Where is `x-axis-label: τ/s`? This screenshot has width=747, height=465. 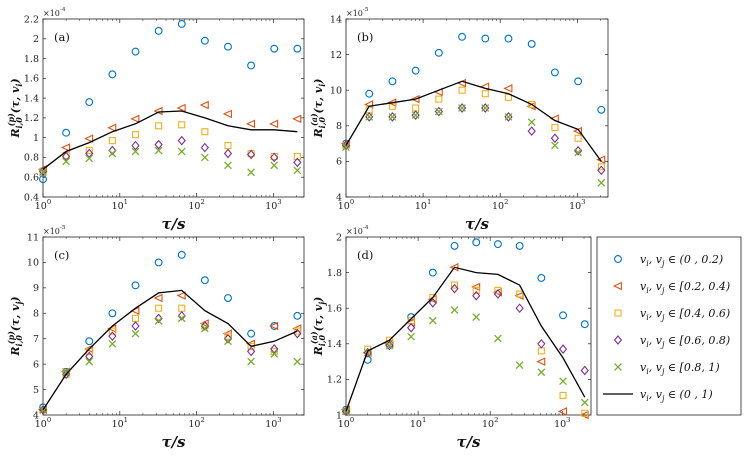
x-axis-label: τ/s is located at coordinates (468, 442).